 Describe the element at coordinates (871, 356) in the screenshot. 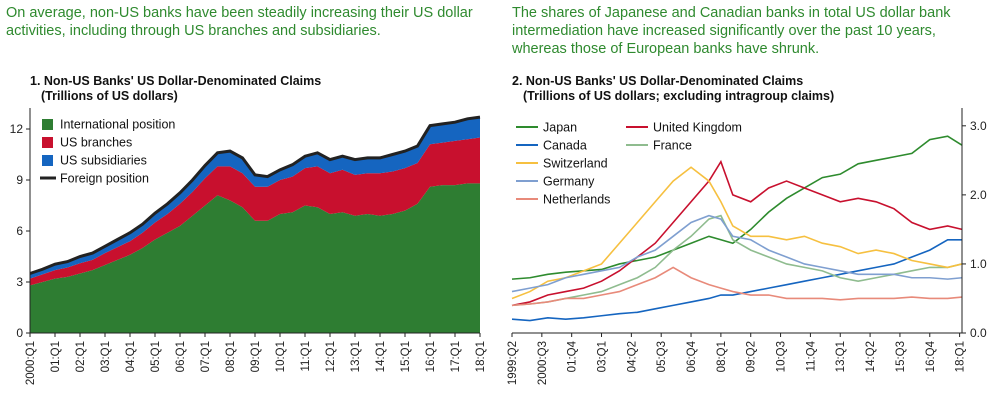

I see `chart2-x-tick-label: 14:Q2` at that location.